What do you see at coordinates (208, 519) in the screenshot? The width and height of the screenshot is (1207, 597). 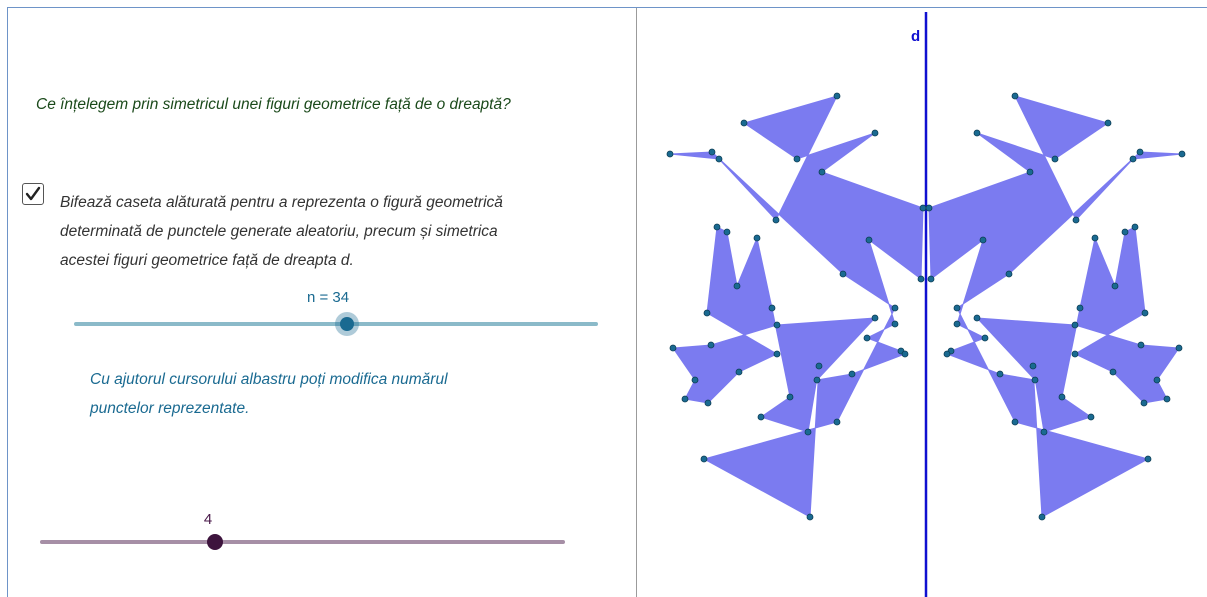 I see `slider-second-label: 4` at bounding box center [208, 519].